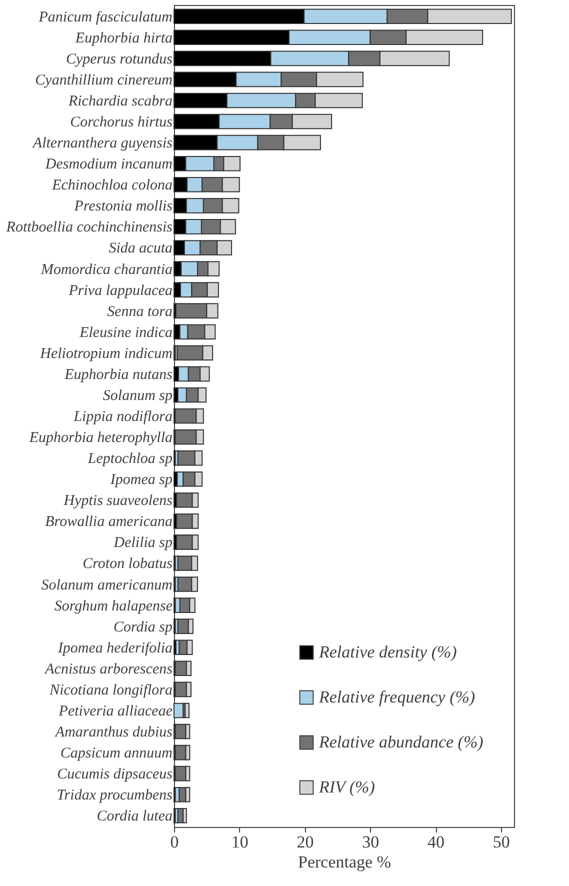 Image resolution: width=569 pixels, height=886 pixels. What do you see at coordinates (102, 144) in the screenshot?
I see `y-tick-label: Alternanthera guyensis` at bounding box center [102, 144].